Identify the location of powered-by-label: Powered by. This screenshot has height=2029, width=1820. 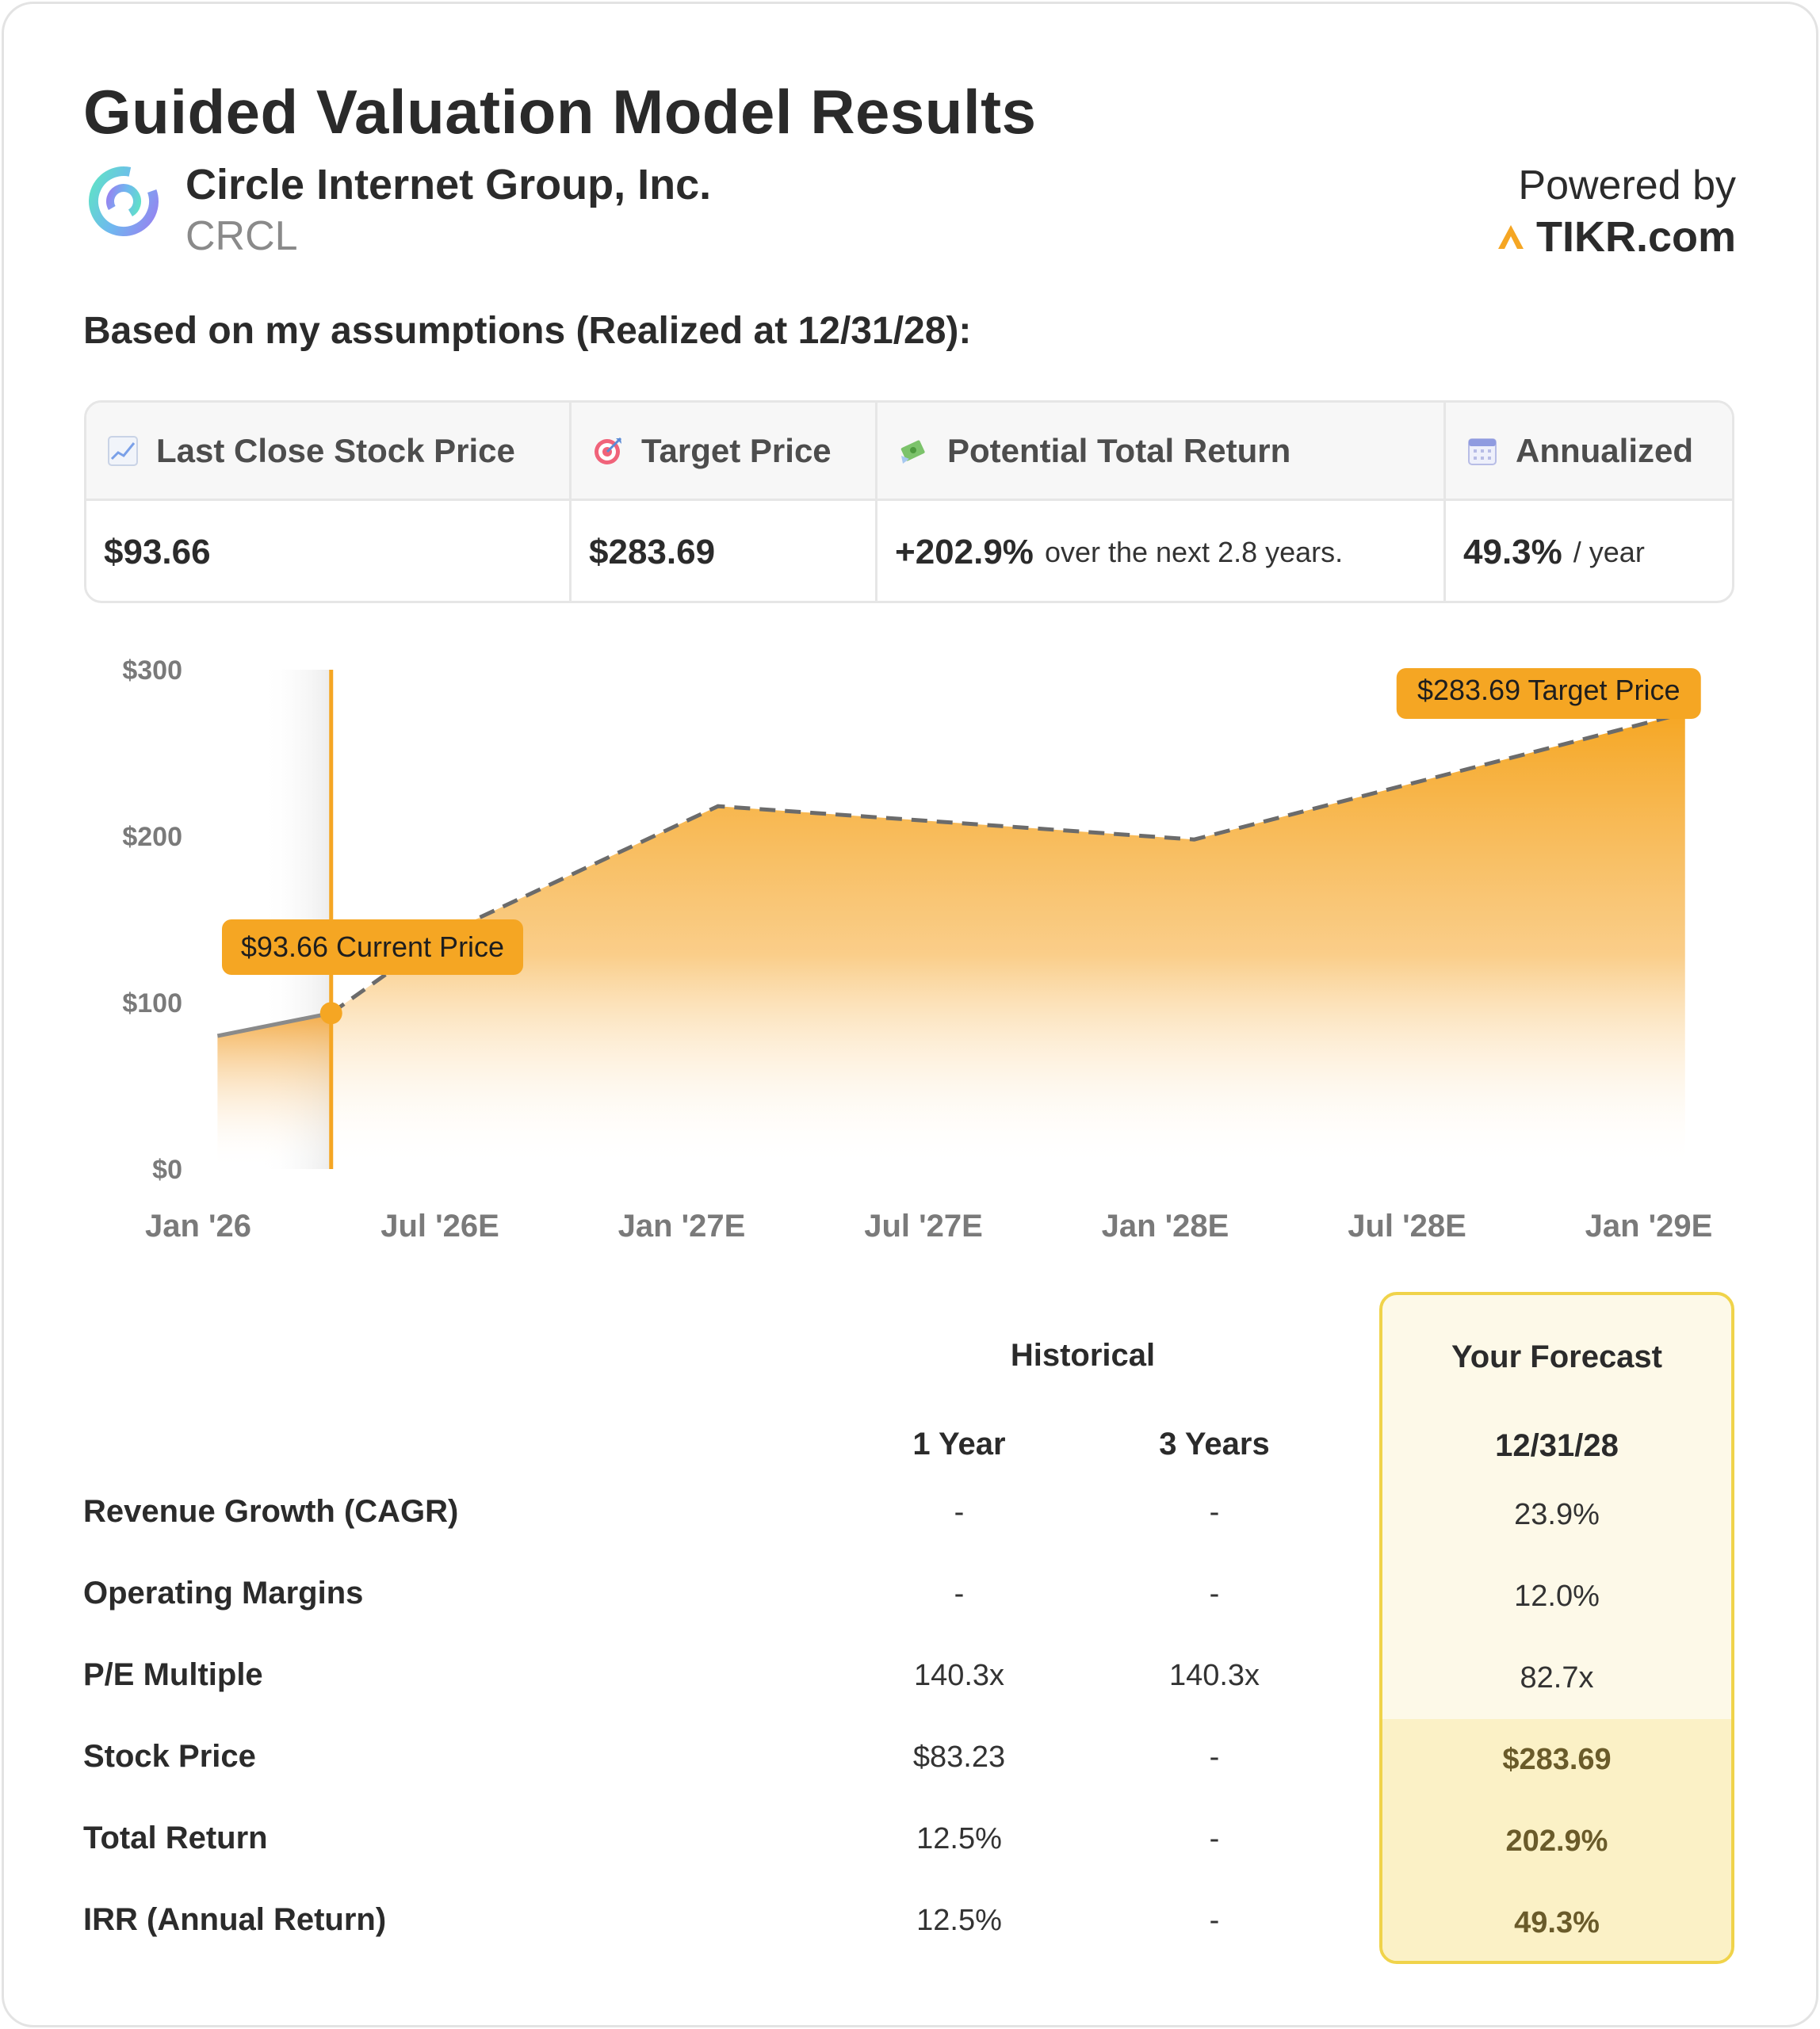
(1627, 185).